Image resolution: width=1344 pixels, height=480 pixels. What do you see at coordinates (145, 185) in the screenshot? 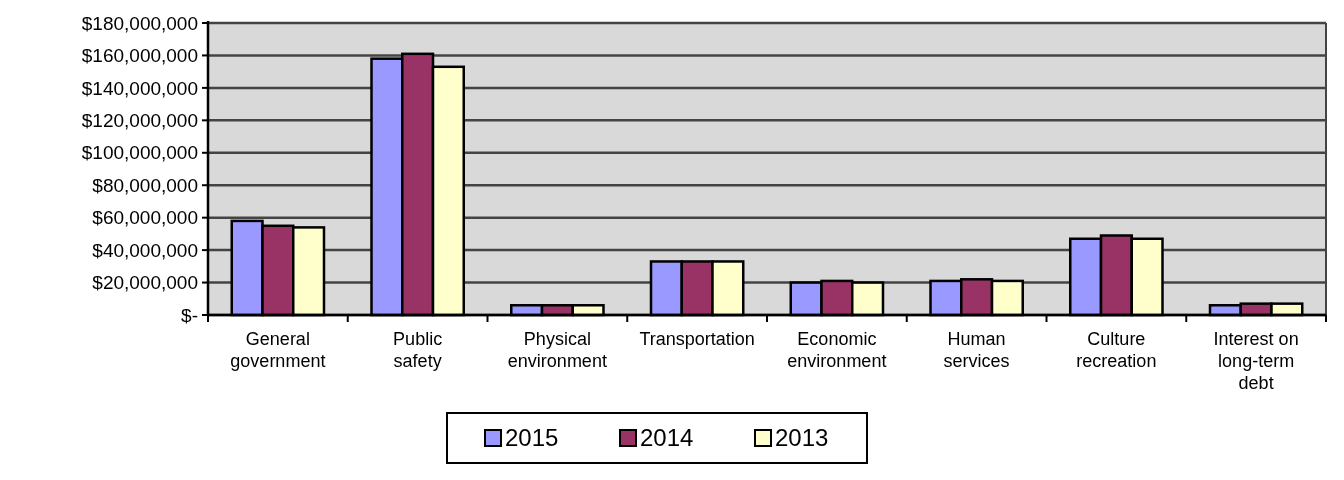
I see `y-tick-label: $80,000,000` at bounding box center [145, 185].